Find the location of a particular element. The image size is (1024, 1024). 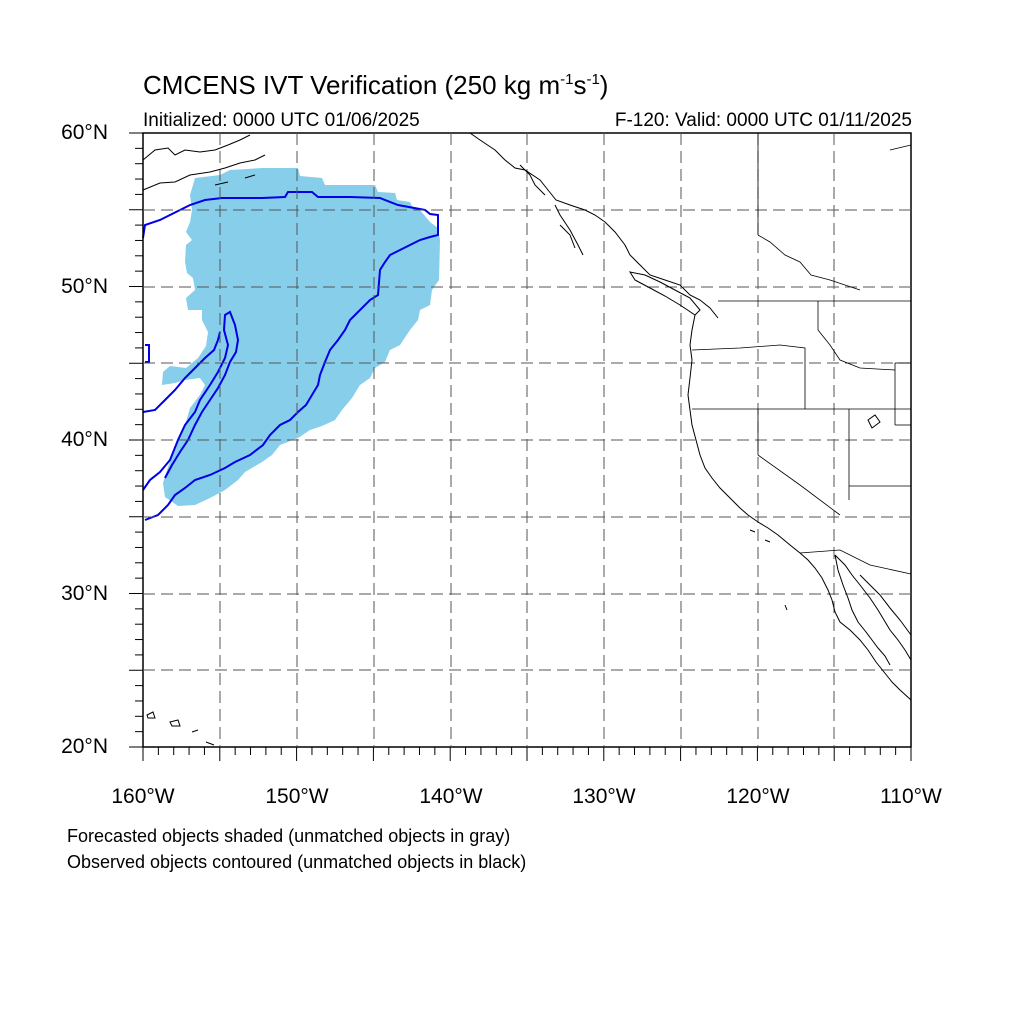

observed-contours is located at coordinates (290, 356).